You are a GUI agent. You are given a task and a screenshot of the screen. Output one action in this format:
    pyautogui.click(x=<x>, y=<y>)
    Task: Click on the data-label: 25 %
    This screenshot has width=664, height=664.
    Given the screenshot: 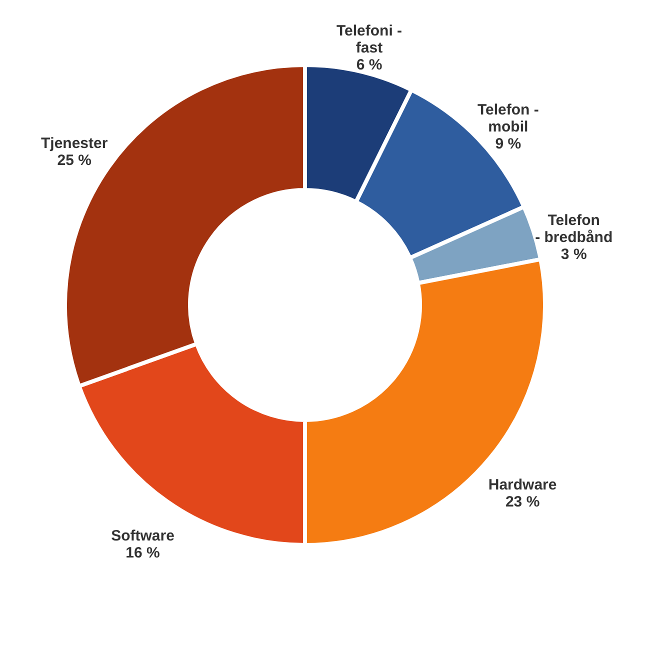 What is the action you would take?
    pyautogui.click(x=74, y=160)
    